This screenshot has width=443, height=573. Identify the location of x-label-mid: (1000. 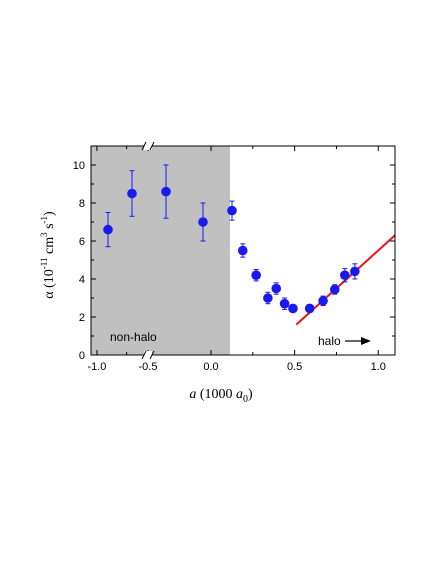
(216, 394).